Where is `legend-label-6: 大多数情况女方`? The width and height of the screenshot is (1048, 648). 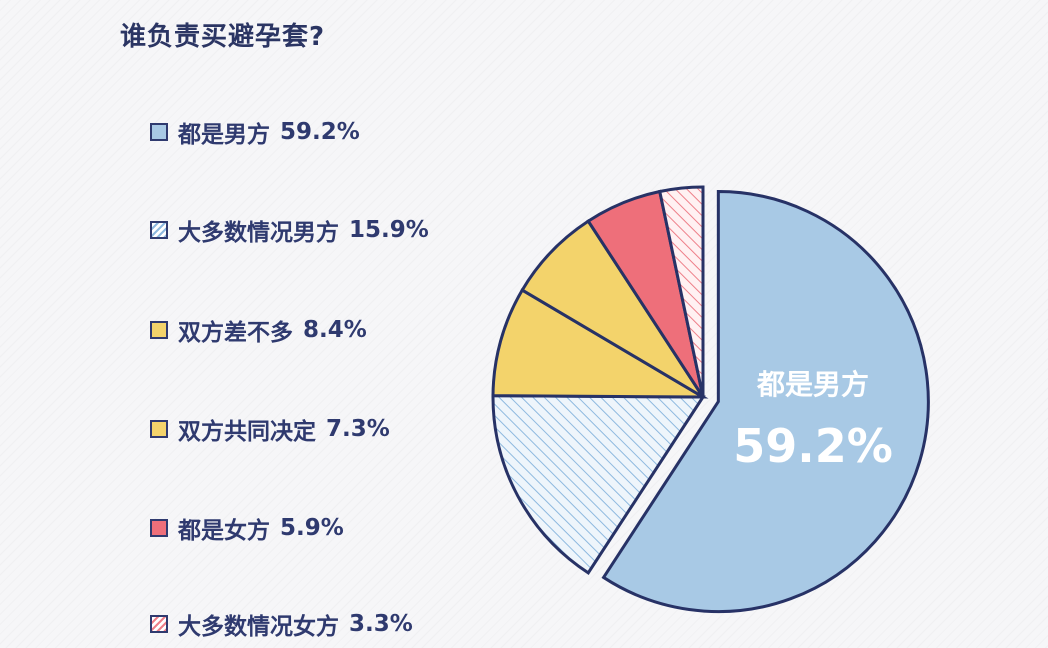 legend-label-6: 大多数情况女方 is located at coordinates (258, 627).